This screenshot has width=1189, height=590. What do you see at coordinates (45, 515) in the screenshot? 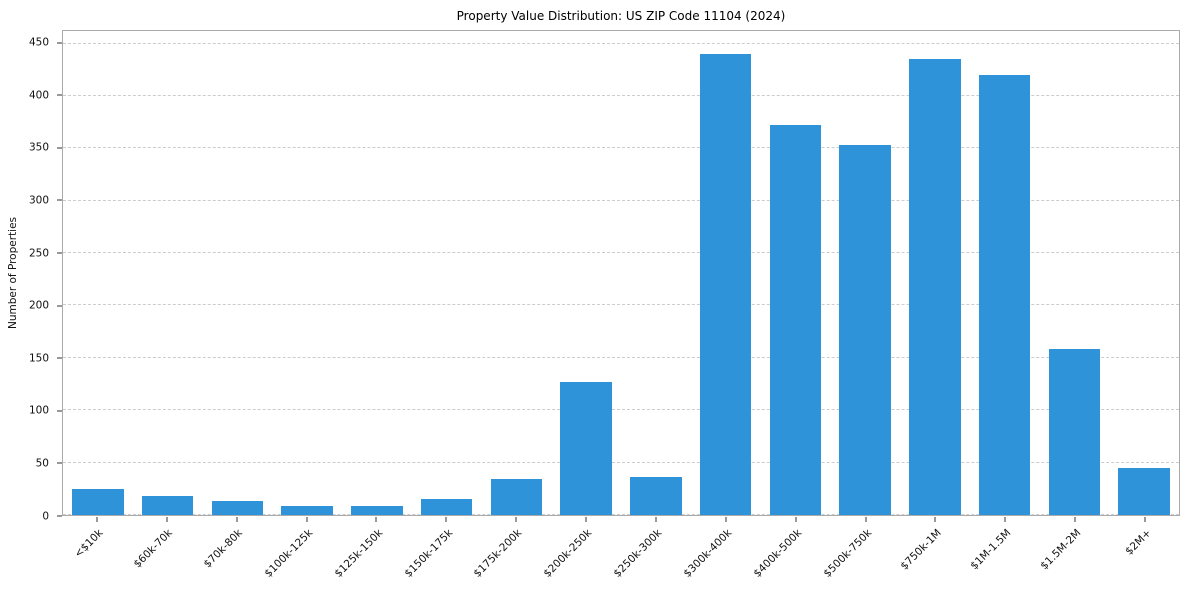
I see `y-tick-label: 0` at bounding box center [45, 515].